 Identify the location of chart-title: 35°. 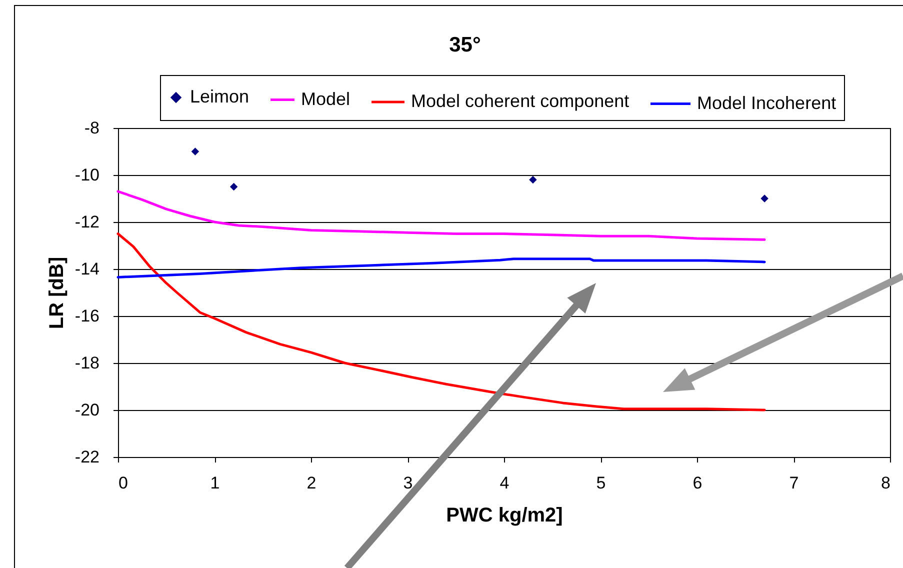
(465, 45).